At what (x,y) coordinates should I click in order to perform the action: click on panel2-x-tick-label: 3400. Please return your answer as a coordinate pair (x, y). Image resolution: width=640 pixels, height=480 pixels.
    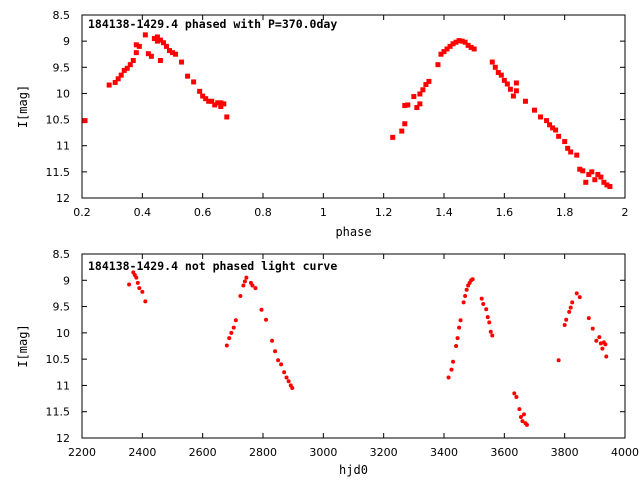
    Looking at the image, I should click on (444, 452).